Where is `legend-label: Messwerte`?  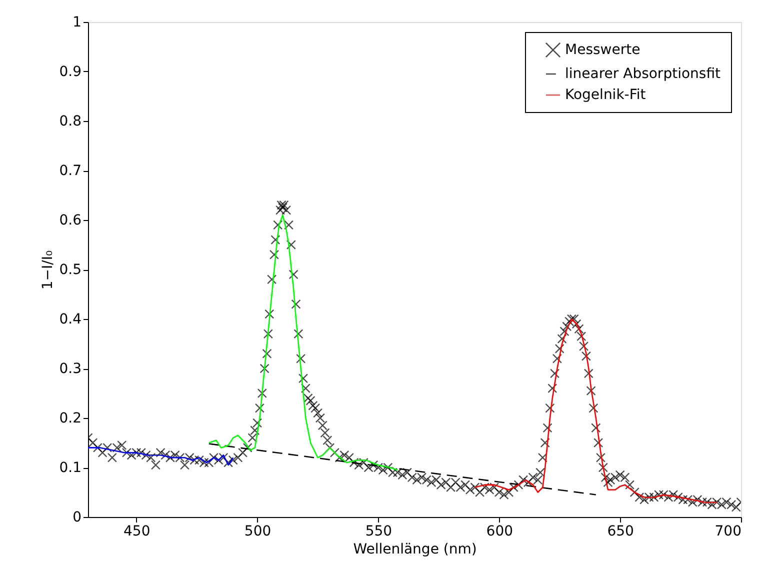
legend-label: Messwerte is located at coordinates (602, 50).